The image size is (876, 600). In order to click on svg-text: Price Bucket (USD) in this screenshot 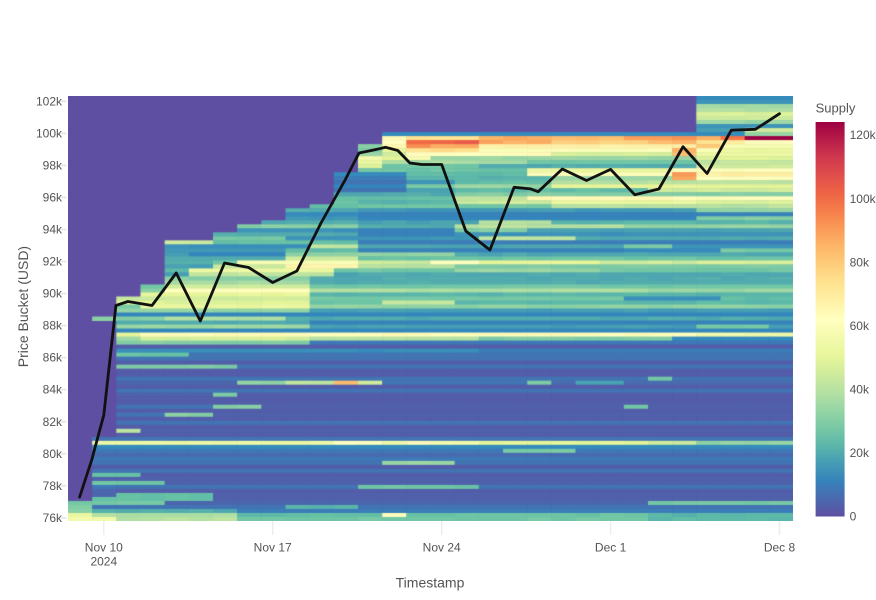, I will do `click(23, 306)`.